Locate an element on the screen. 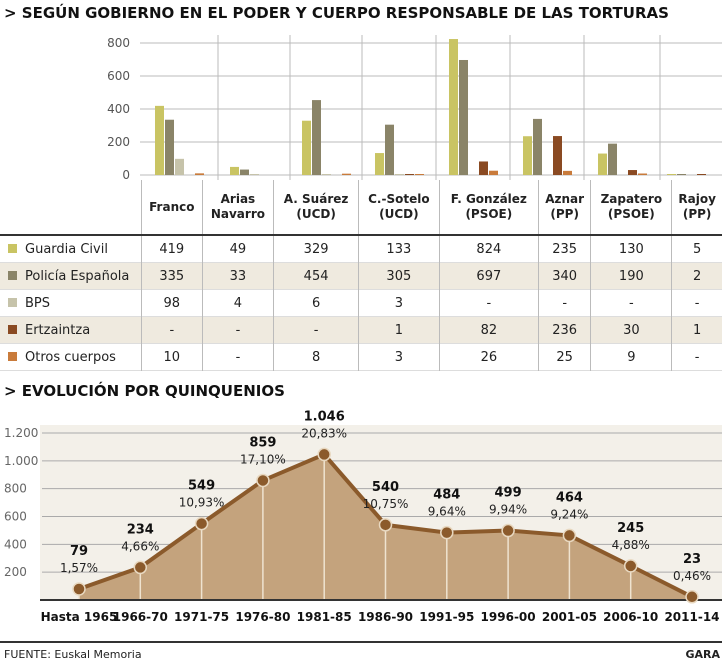 The height and width of the screenshot is (661, 726). table-cell: 2 is located at coordinates (696, 276).